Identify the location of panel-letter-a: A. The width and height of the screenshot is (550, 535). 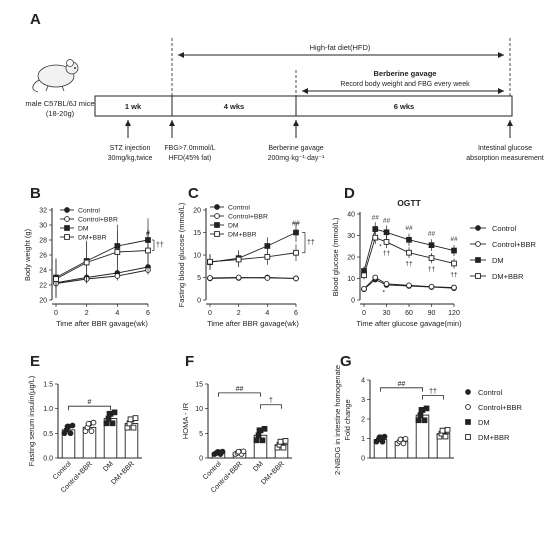
(35, 19).